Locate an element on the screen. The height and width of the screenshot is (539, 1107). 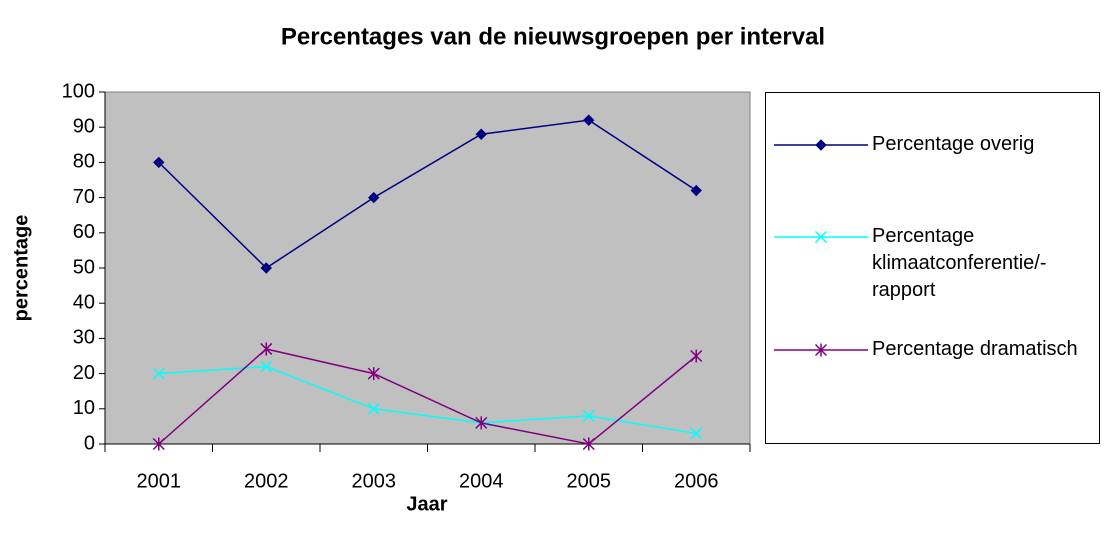
legend-label: Percentage dramatisch is located at coordinates (975, 349).